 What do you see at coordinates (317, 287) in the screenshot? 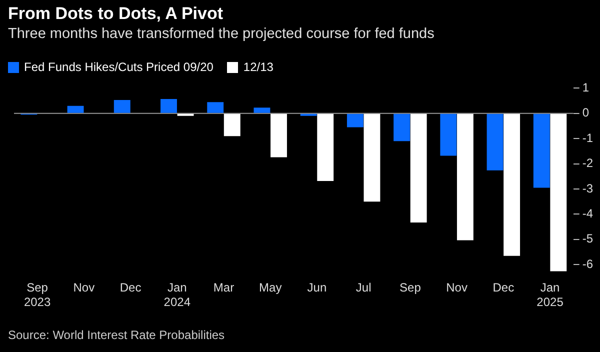
I see `x-tick-label: Jun` at bounding box center [317, 287].